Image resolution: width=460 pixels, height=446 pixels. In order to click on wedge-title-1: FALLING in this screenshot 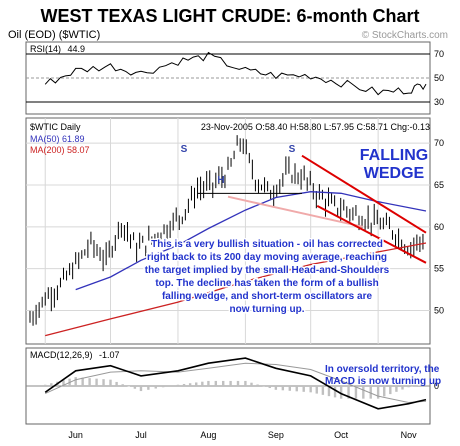, I will do `click(394, 155)`.